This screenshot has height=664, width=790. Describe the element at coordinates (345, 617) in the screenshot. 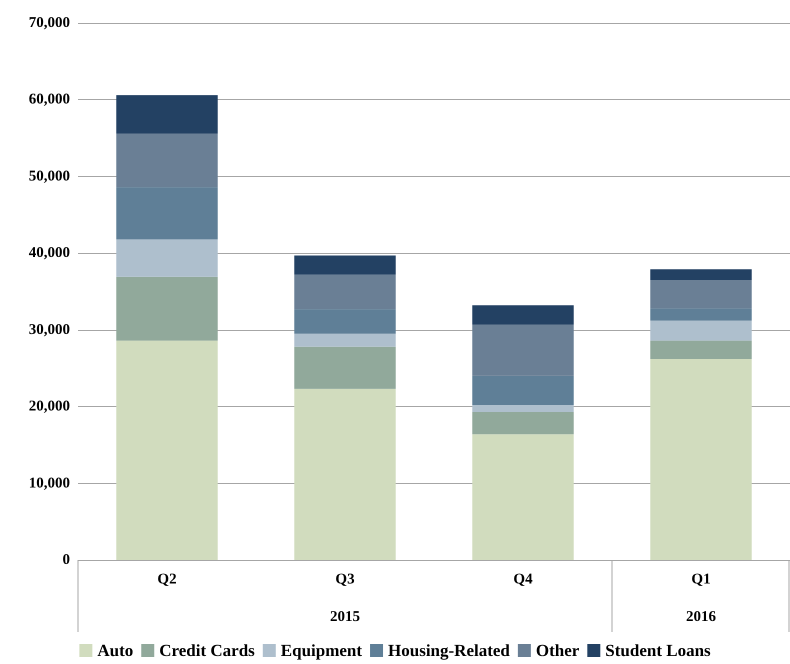

I see `text: 2015` at that location.